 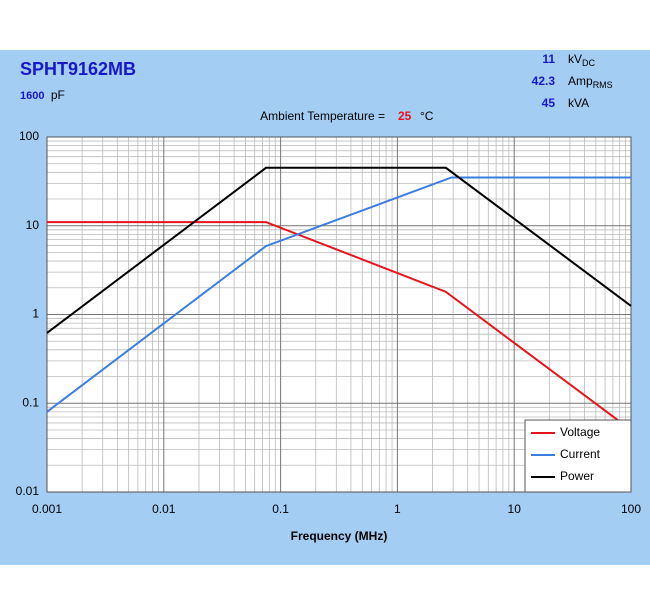 What do you see at coordinates (47, 509) in the screenshot?
I see `x-tick-label: 0.001` at bounding box center [47, 509].